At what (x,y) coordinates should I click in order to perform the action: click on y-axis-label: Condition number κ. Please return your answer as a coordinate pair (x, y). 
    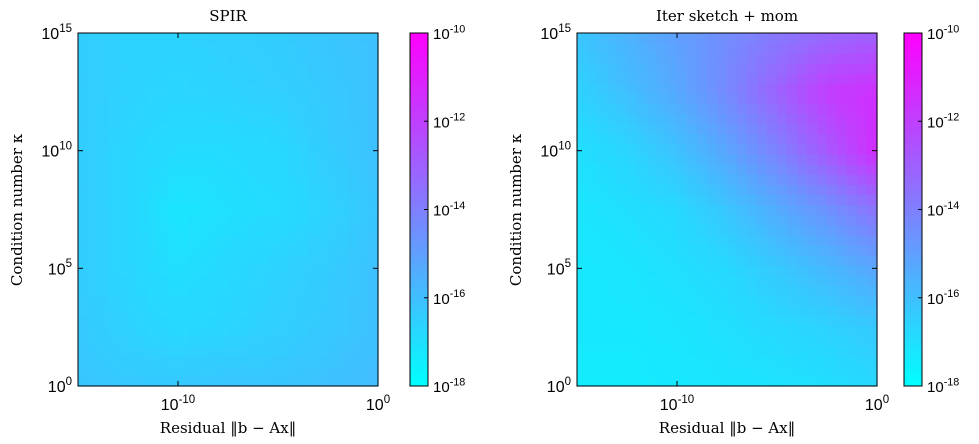
    Looking at the image, I should click on (17, 209).